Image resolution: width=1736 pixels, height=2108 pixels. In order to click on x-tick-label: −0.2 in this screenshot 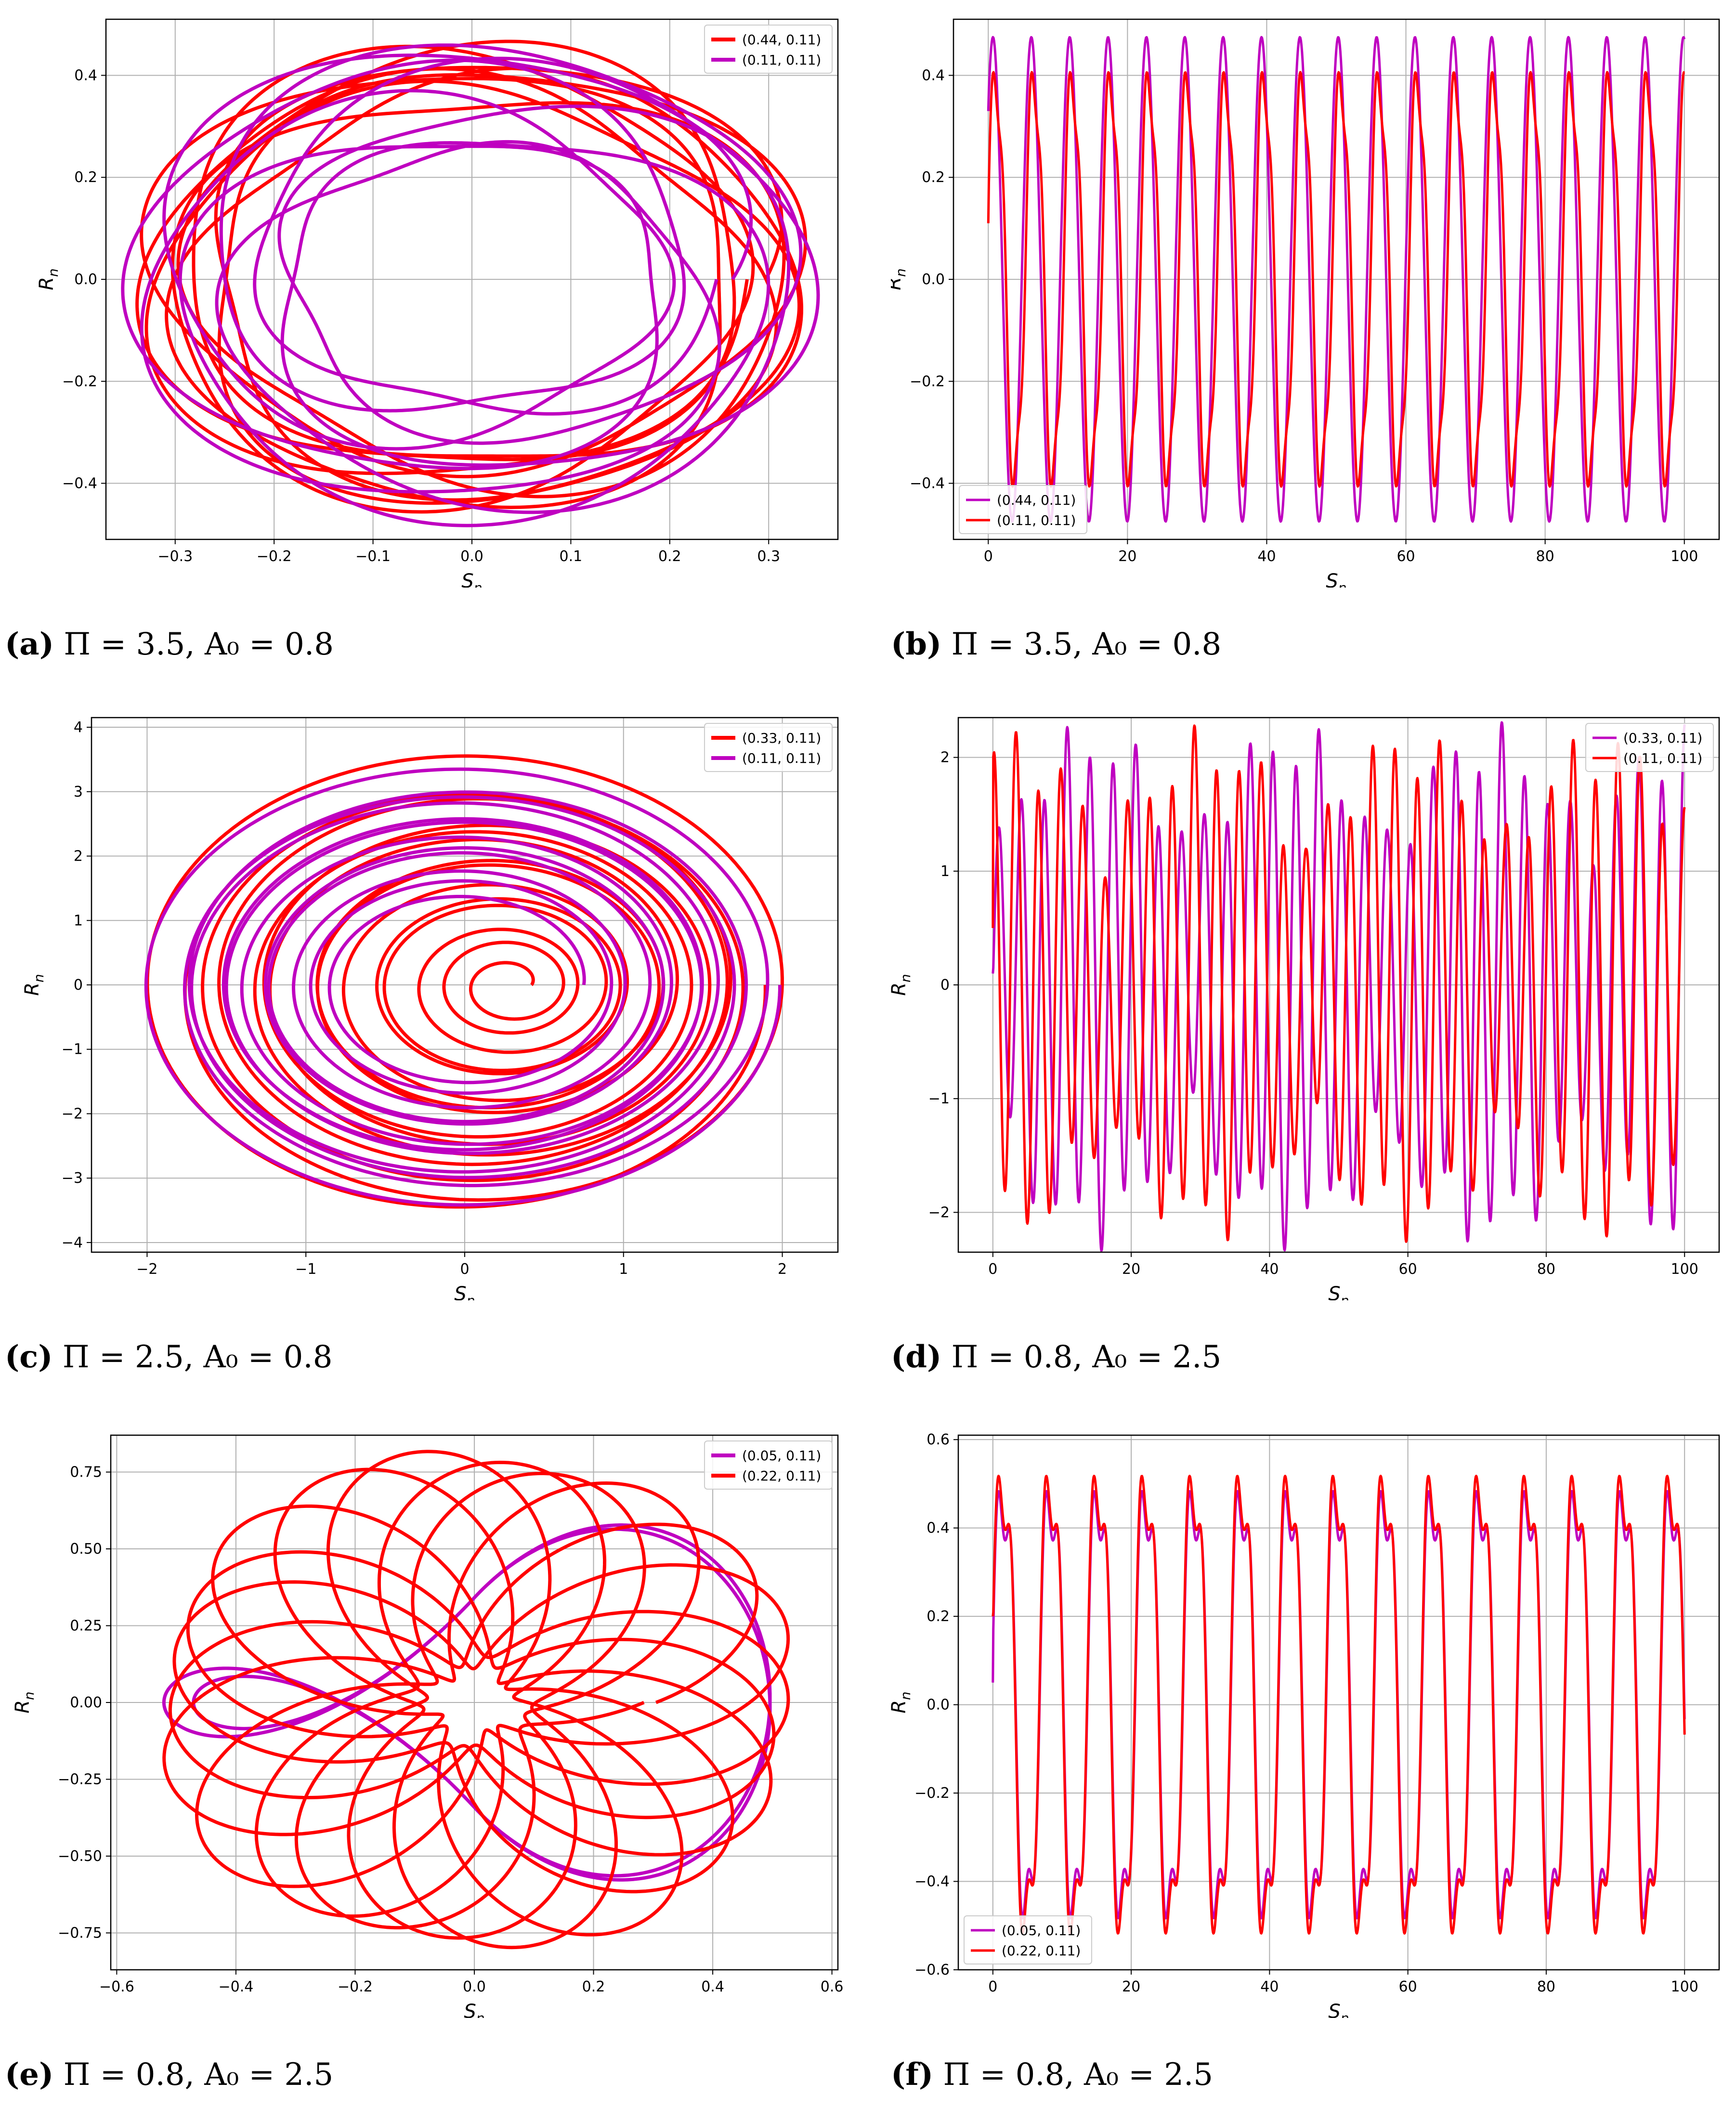, I will do `click(274, 556)`.